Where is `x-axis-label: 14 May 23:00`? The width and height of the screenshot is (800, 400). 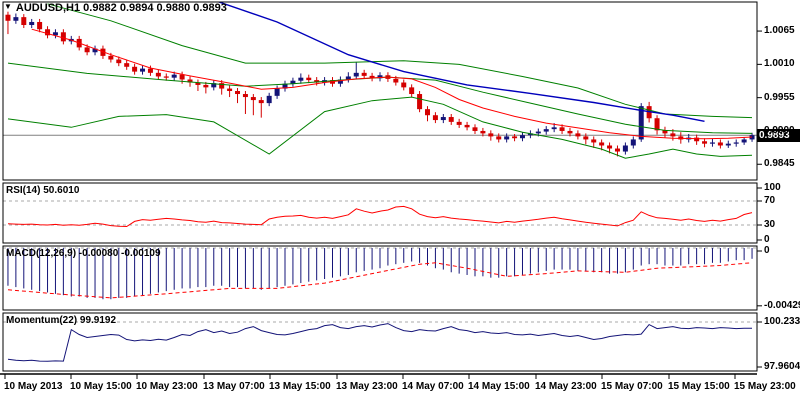 x-axis-label: 14 May 23:00 is located at coordinates (566, 386).